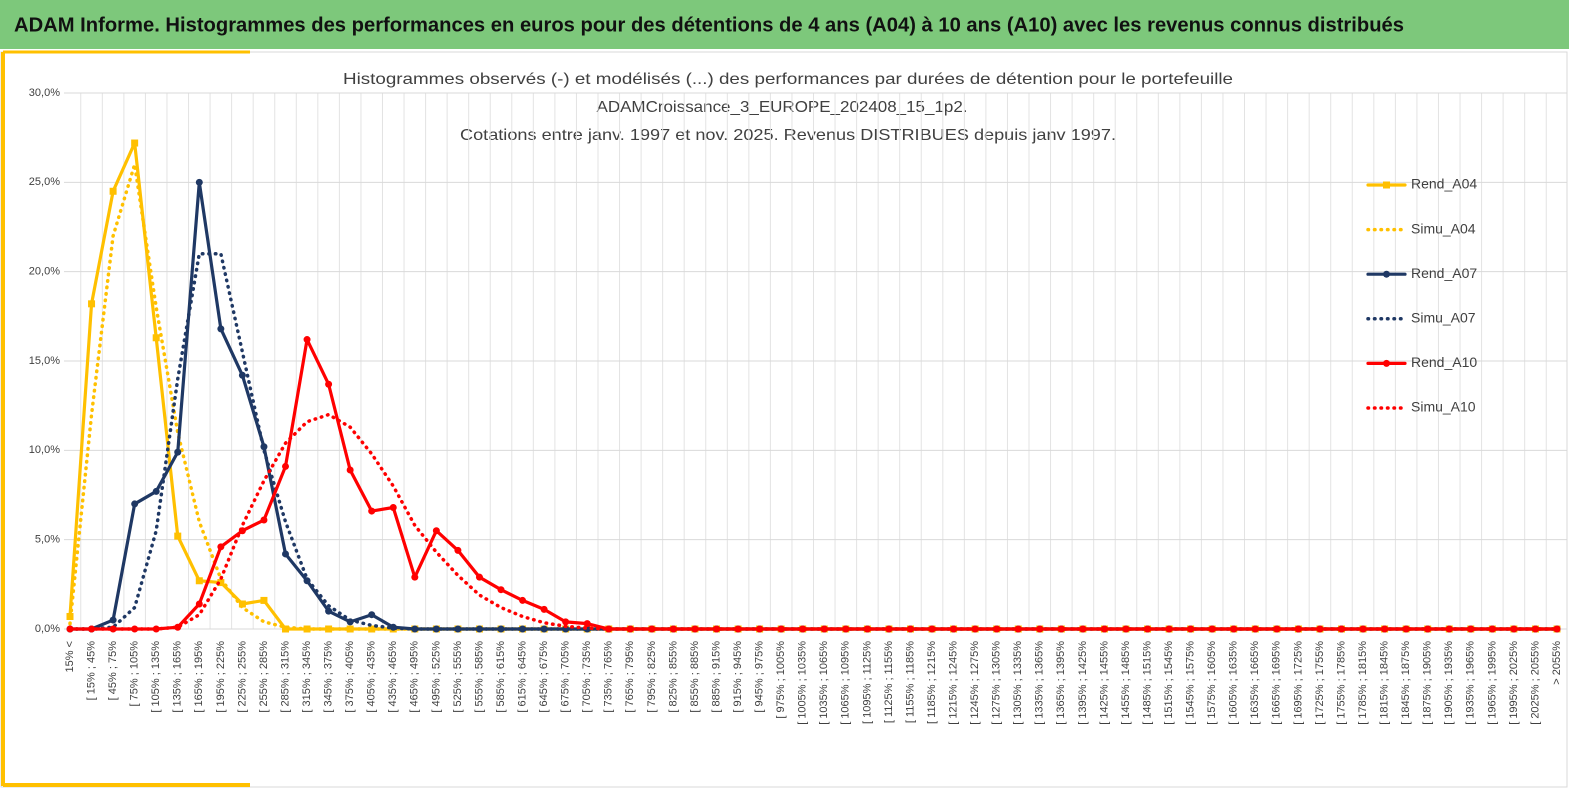 The image size is (1569, 789). I want to click on x-tick-label: [ 1005% ; 1035%, so click(803, 683).